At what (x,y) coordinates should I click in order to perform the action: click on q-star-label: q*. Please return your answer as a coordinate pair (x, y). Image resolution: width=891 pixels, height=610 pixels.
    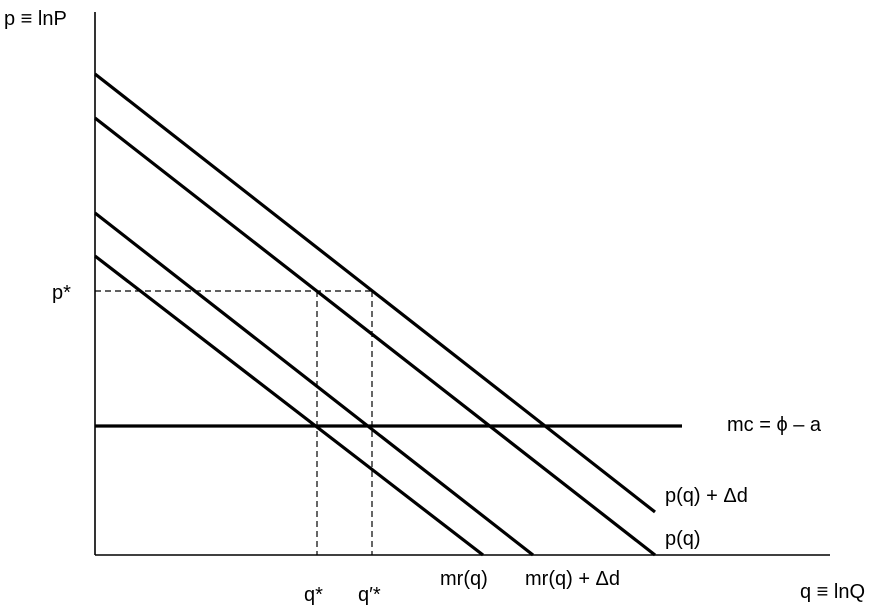
    Looking at the image, I should click on (313, 595).